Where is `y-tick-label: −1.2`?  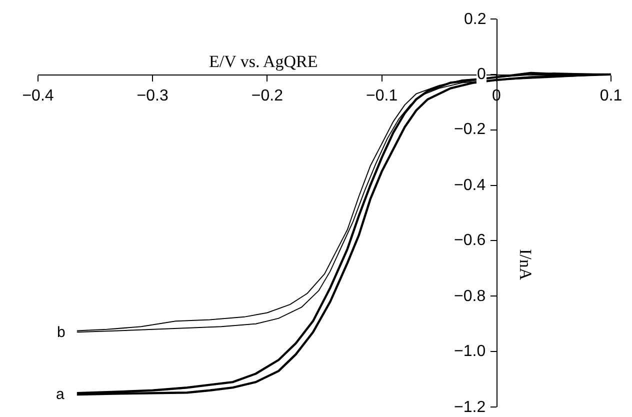
y-tick-label: −1.2 is located at coordinates (470, 407).